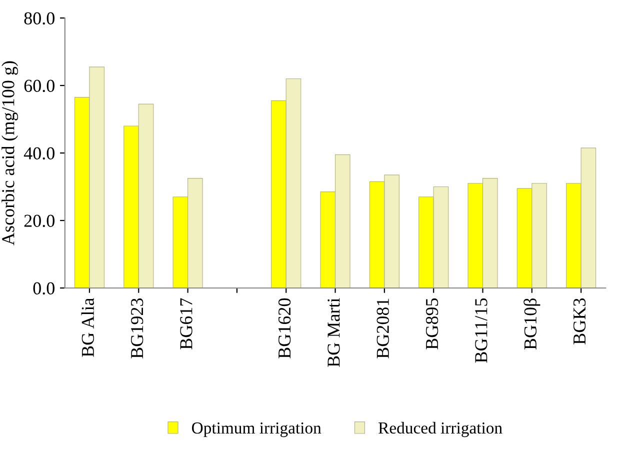 The image size is (618, 450). What do you see at coordinates (39, 18) in the screenshot?
I see `y-tick-label: 80.0` at bounding box center [39, 18].